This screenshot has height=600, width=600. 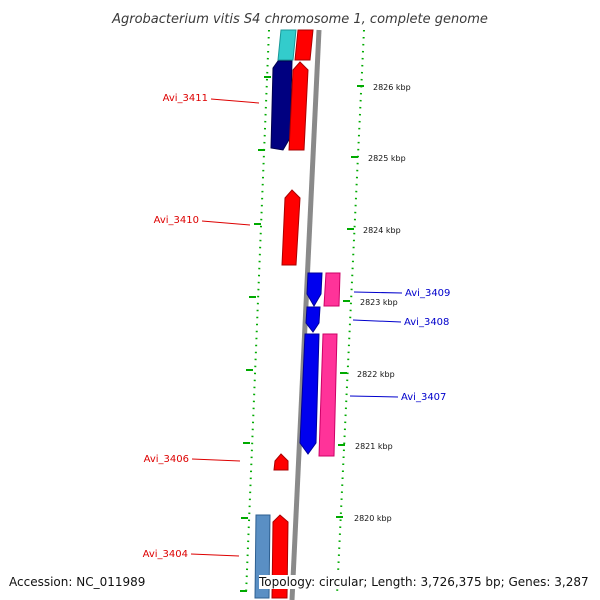 I want to click on tick-label-2822: 2822 kbp, so click(x=376, y=374).